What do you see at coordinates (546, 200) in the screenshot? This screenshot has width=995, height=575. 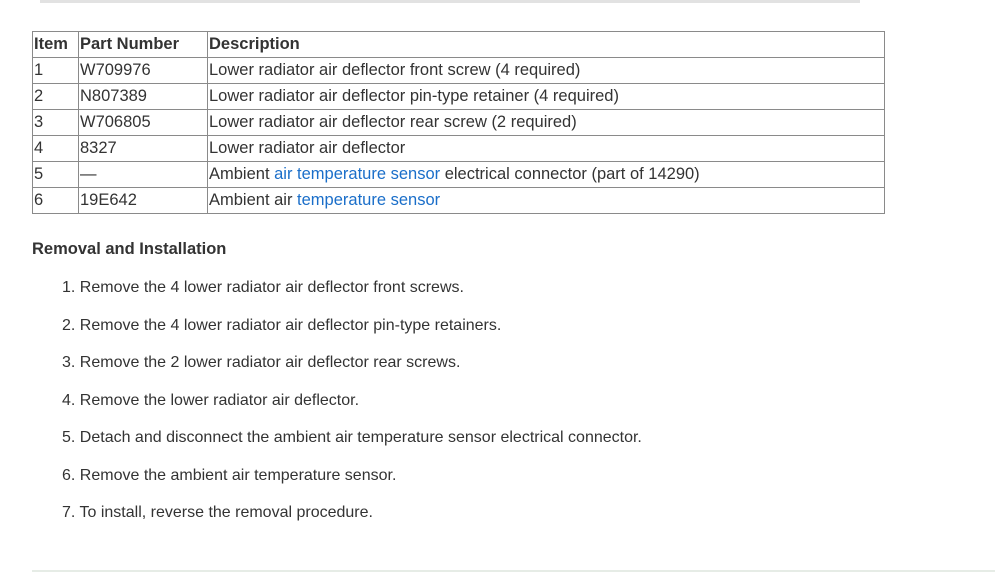 I see `description-cell: Ambient air temperature sensor` at bounding box center [546, 200].